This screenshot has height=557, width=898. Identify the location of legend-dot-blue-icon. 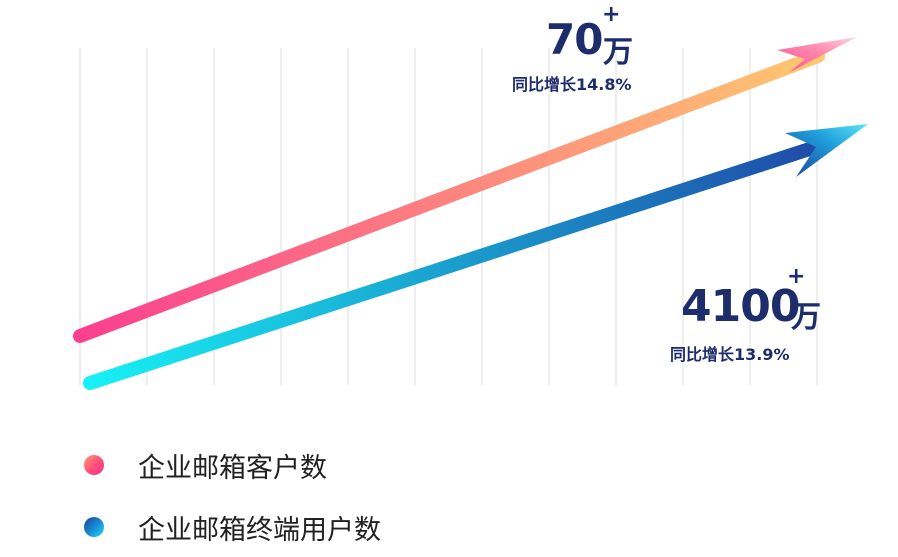
(94, 527).